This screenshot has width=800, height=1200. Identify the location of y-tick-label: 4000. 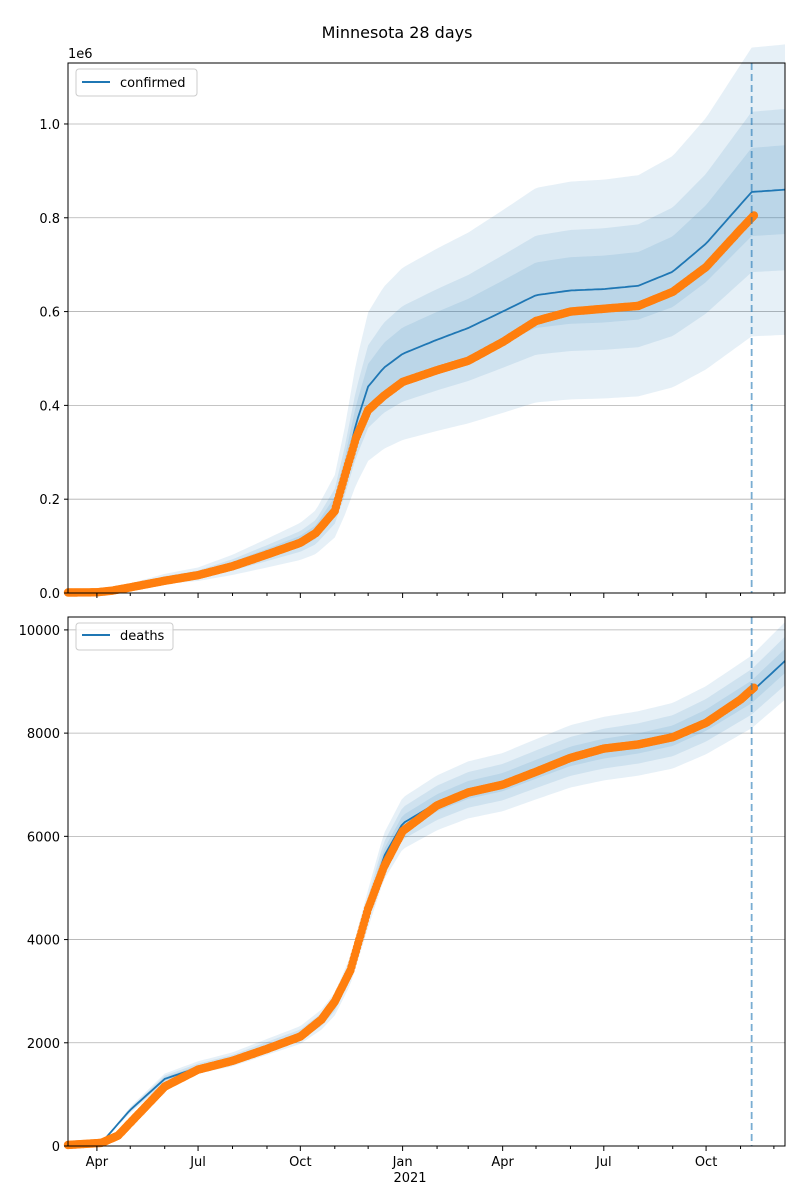
(43, 941).